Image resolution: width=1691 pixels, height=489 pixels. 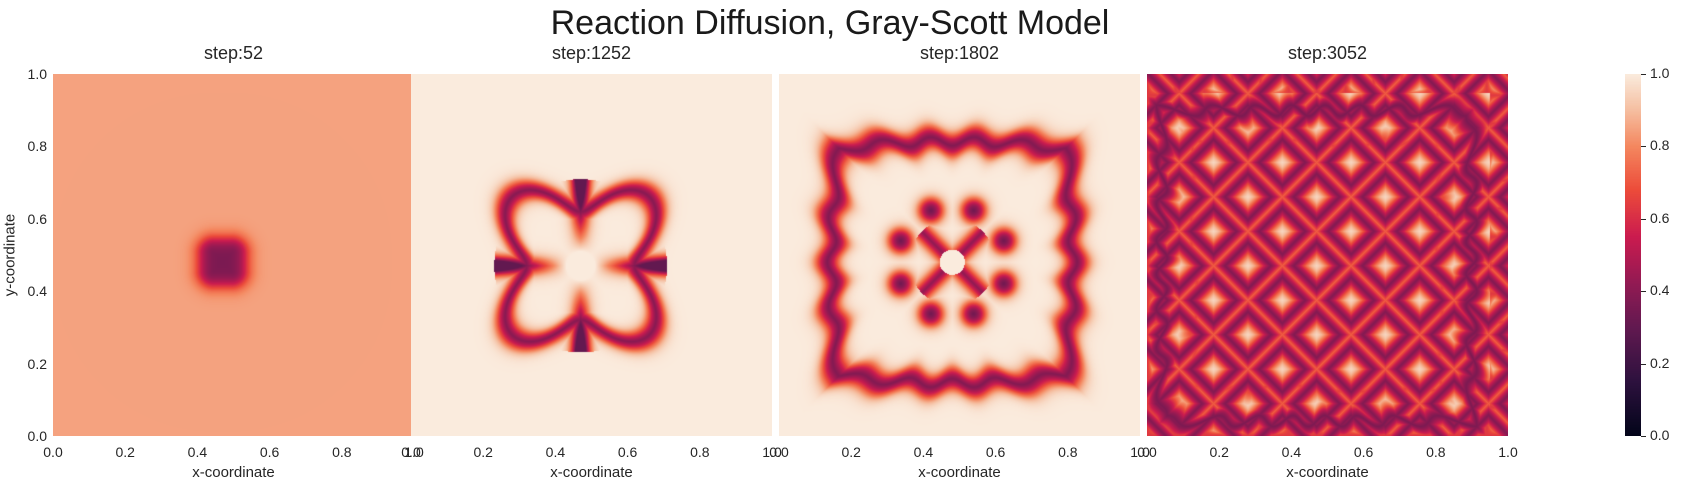 What do you see at coordinates (959, 472) in the screenshot?
I see `panel-3-xlabel: x-coordinate` at bounding box center [959, 472].